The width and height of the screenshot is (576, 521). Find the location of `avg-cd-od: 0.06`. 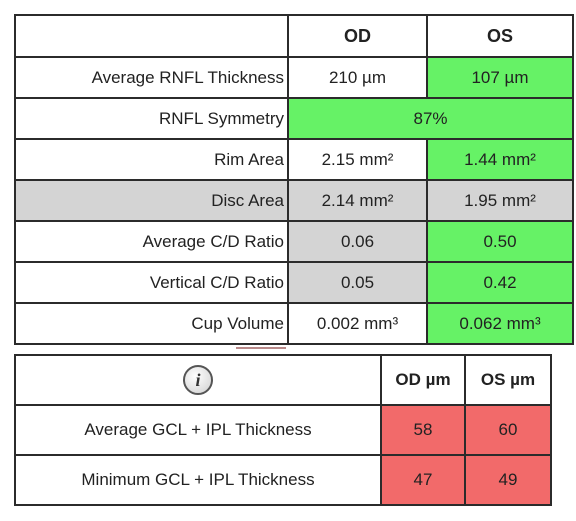

avg-cd-od: 0.06 is located at coordinates (357, 241).